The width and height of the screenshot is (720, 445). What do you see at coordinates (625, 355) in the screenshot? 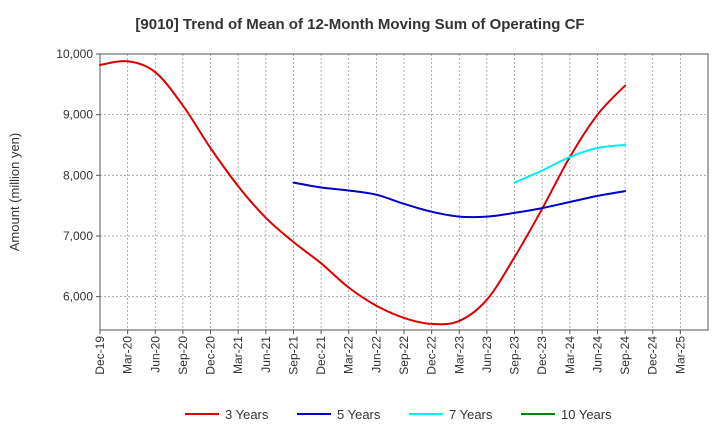
I see `x-tick-label: Sep-24` at bounding box center [625, 355].